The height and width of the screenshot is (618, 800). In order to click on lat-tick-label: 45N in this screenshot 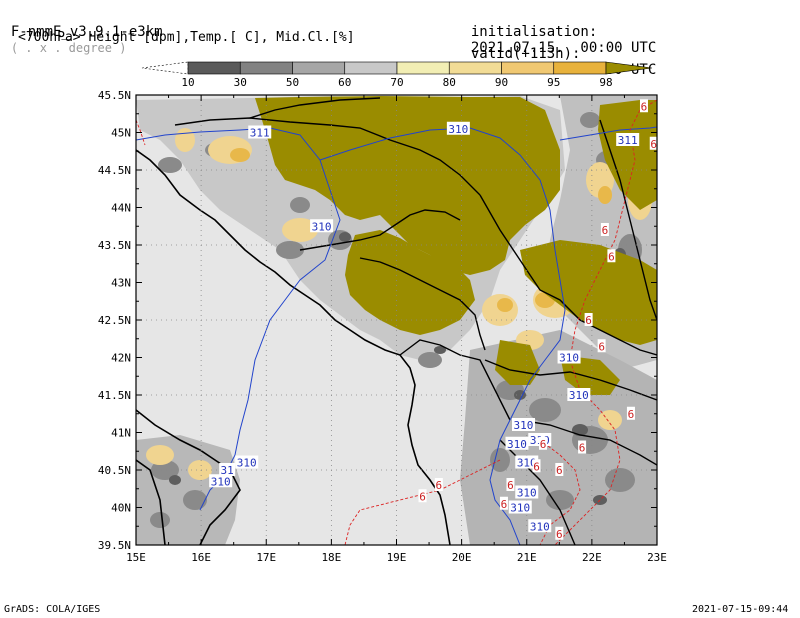, I will do `click(121, 133)`.